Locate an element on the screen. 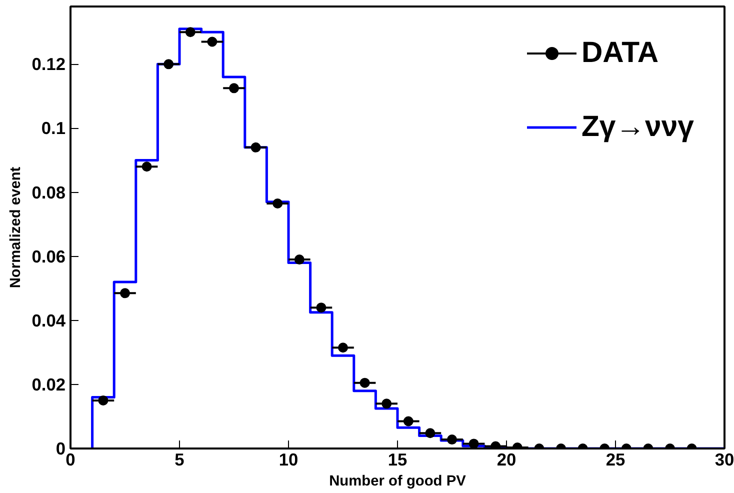 The width and height of the screenshot is (734, 493). y-tick-label: 0.12 is located at coordinates (49, 64).